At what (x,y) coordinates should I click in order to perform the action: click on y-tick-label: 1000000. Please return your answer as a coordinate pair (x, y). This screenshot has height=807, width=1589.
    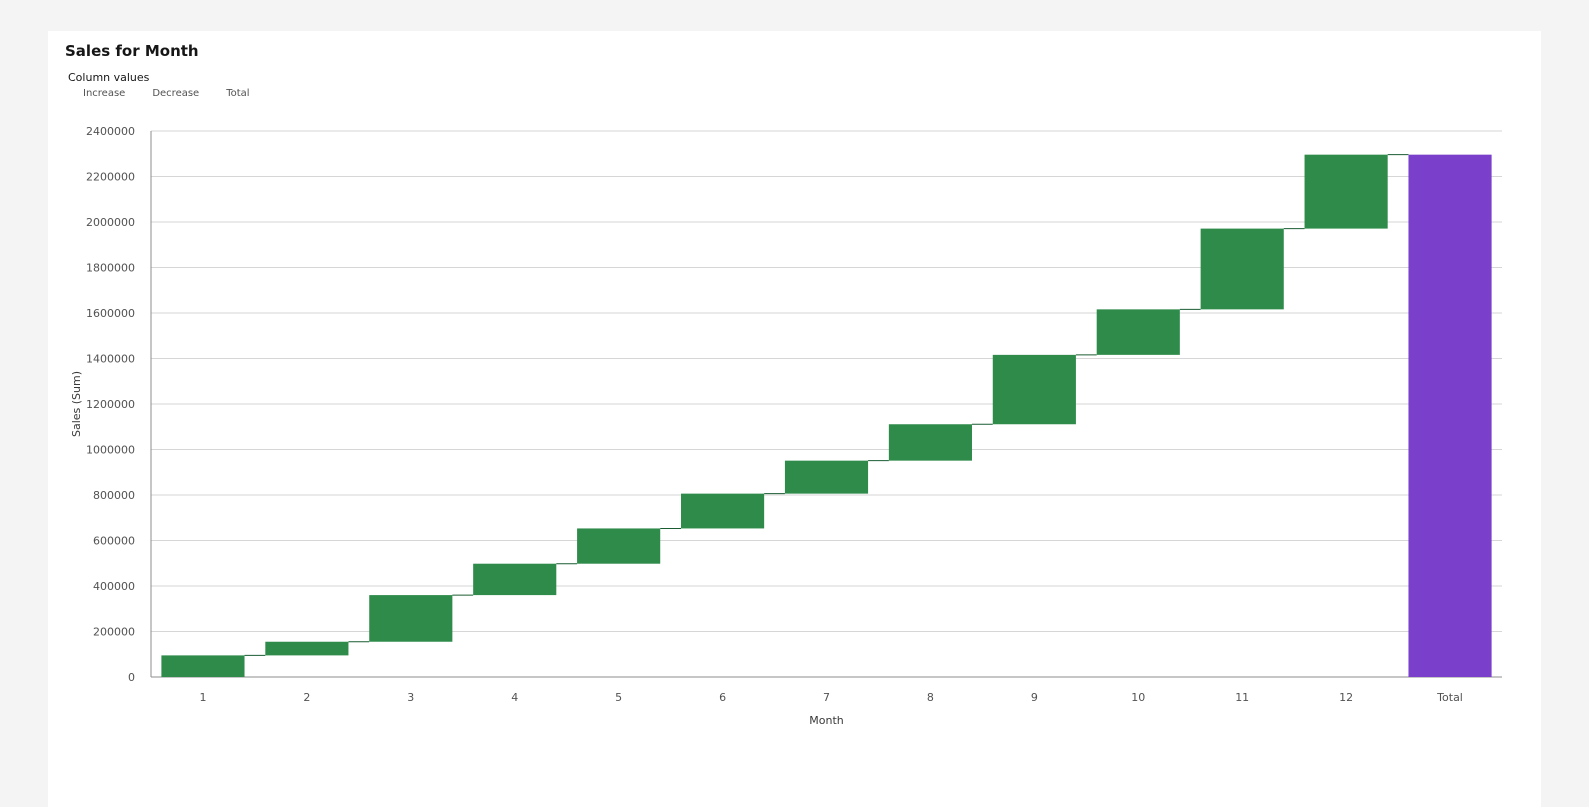
    Looking at the image, I should click on (110, 450).